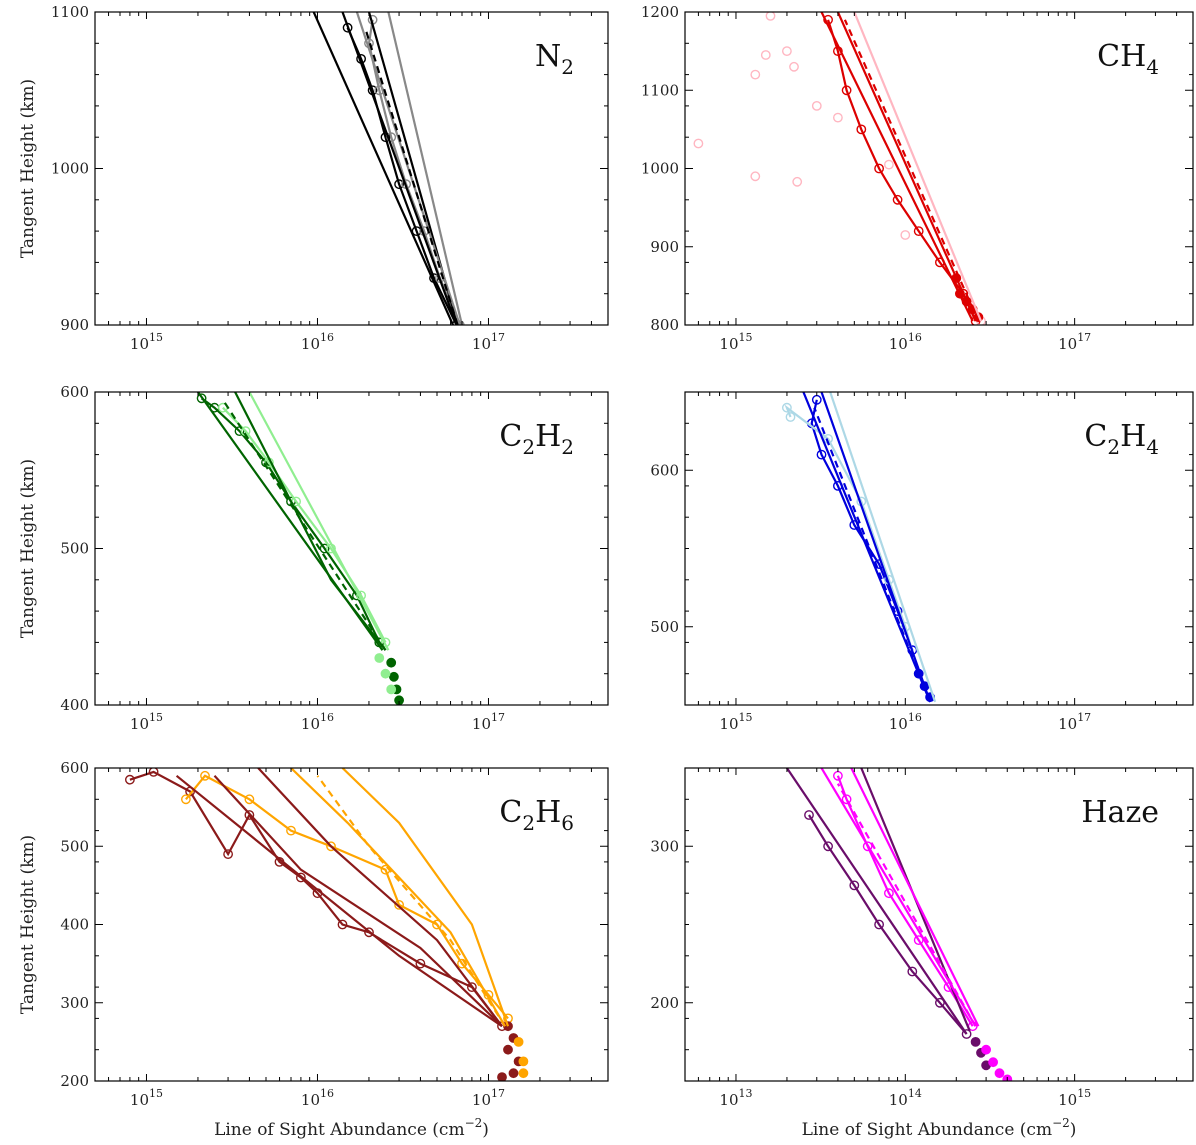  I want to click on panel-label: Haze, so click(1120, 812).